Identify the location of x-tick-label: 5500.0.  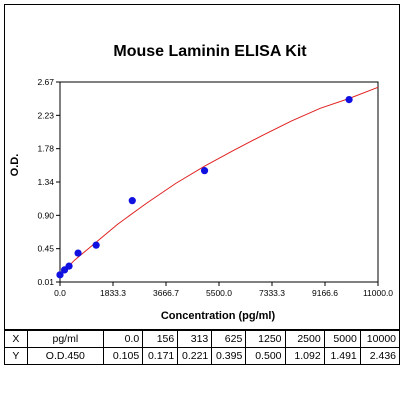
(219, 293).